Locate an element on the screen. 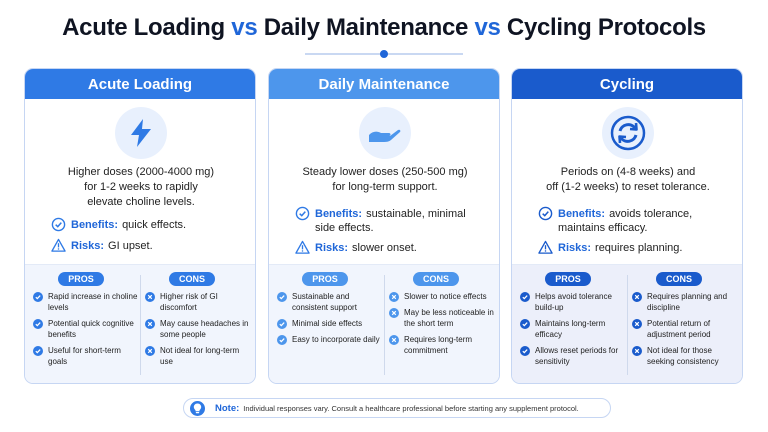 Image resolution: width=768 pixels, height=432 pixels. desc-line: for 1-2 weeks to rapidly is located at coordinates (141, 187).